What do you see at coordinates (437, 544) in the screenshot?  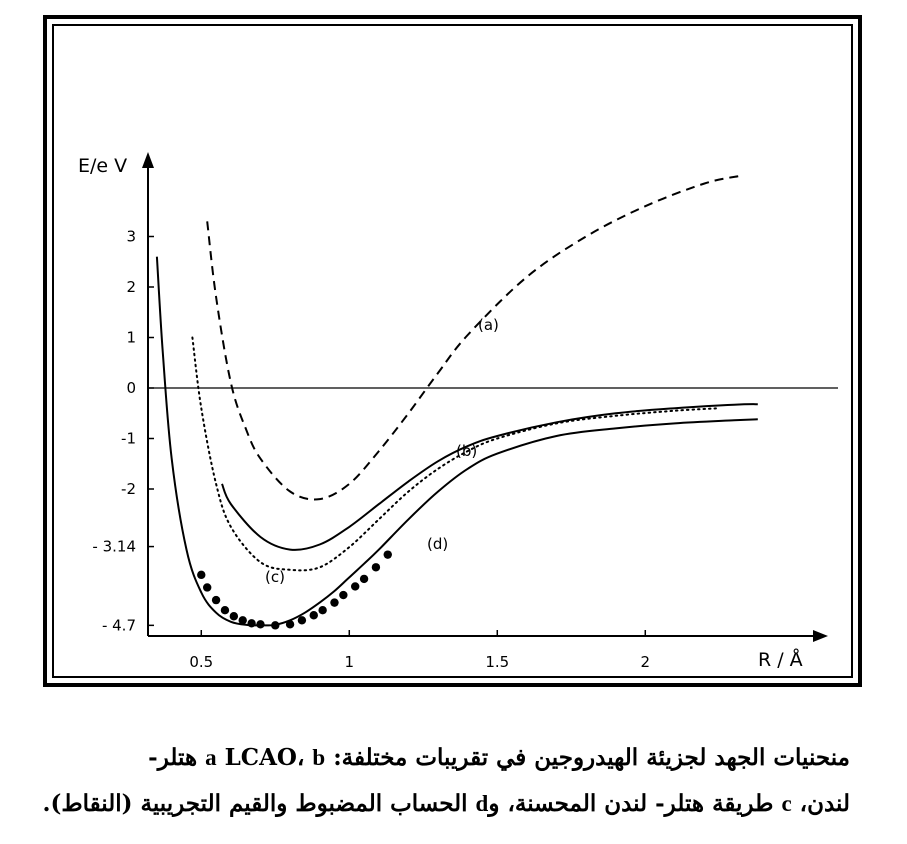 I see `series-label-d: (d)` at bounding box center [437, 544].